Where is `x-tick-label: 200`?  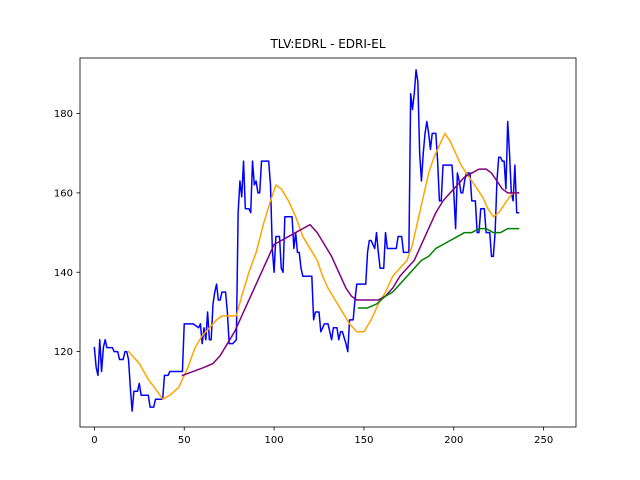
x-tick-label: 200 is located at coordinates (453, 440).